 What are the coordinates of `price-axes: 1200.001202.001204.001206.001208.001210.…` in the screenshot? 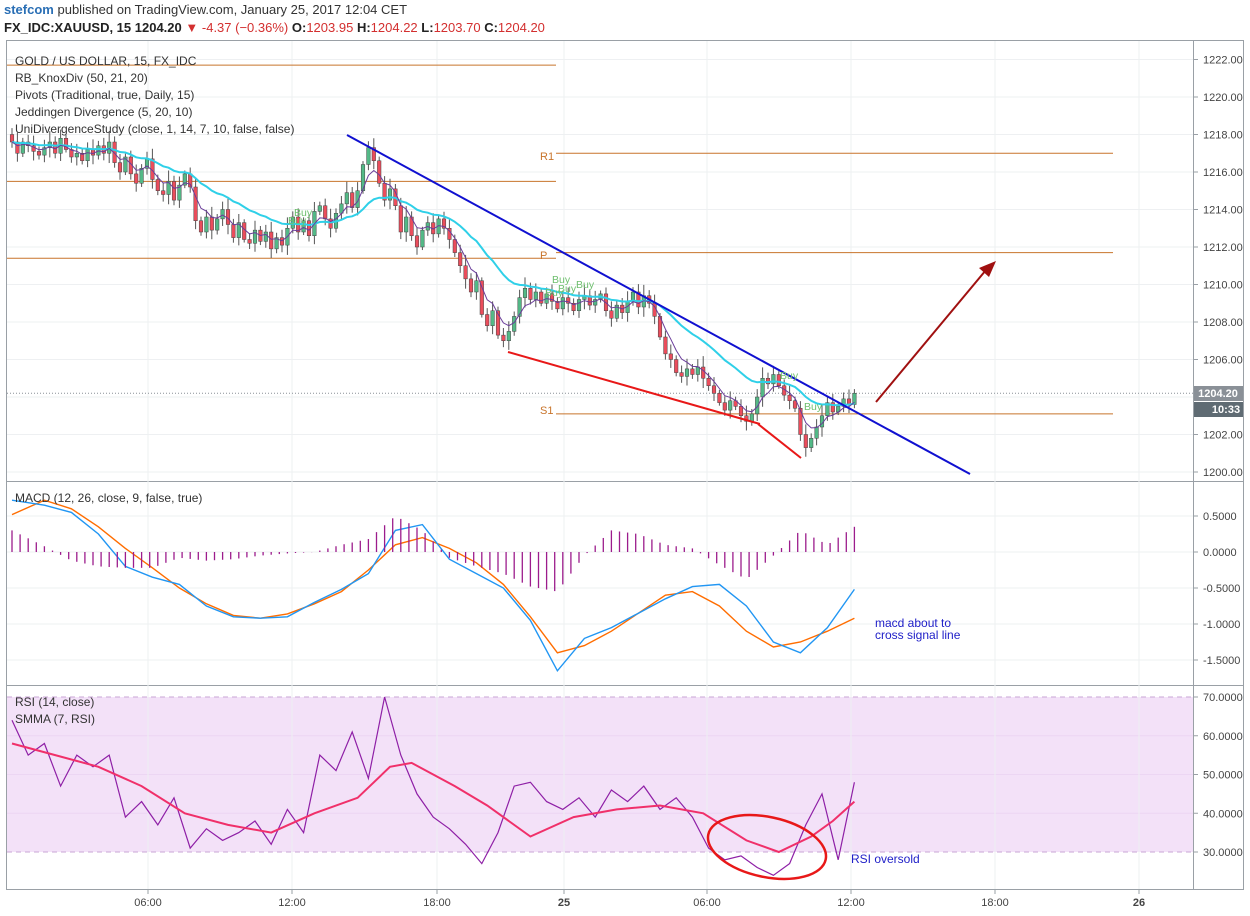 It's located at (1218, 457).